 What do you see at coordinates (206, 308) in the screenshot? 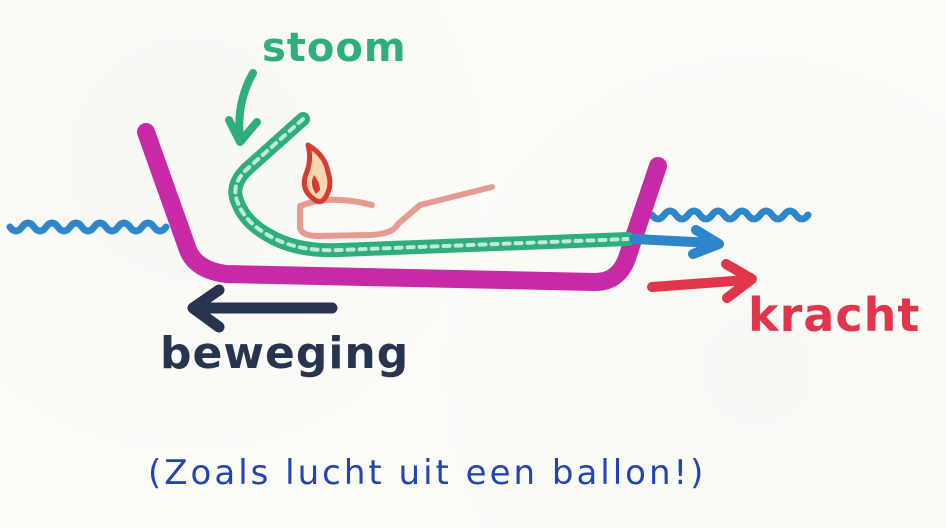
I see `beweging-arrowhead` at bounding box center [206, 308].